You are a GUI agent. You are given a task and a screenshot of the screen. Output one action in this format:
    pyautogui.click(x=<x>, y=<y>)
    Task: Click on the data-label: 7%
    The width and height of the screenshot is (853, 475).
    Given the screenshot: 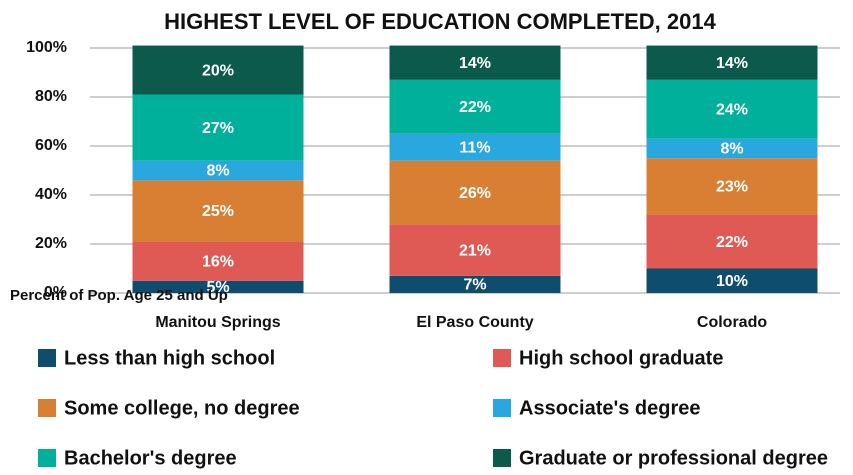 What is the action you would take?
    pyautogui.click(x=474, y=285)
    